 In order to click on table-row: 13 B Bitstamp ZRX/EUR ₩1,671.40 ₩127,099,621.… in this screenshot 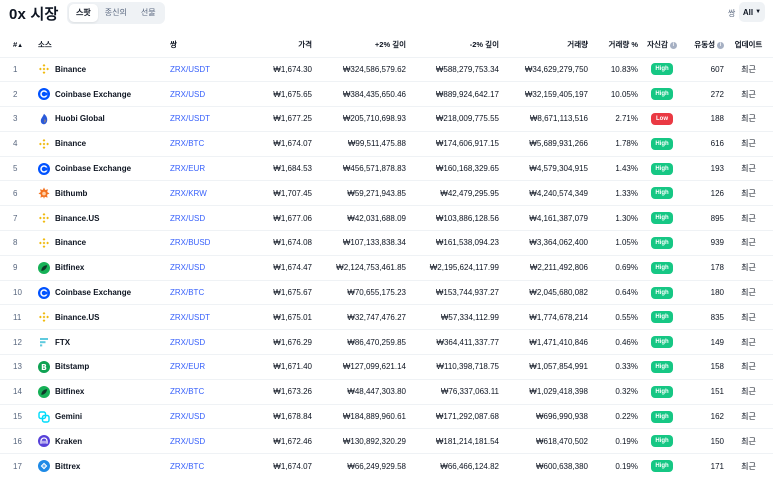, I will do `click(386, 367)`.